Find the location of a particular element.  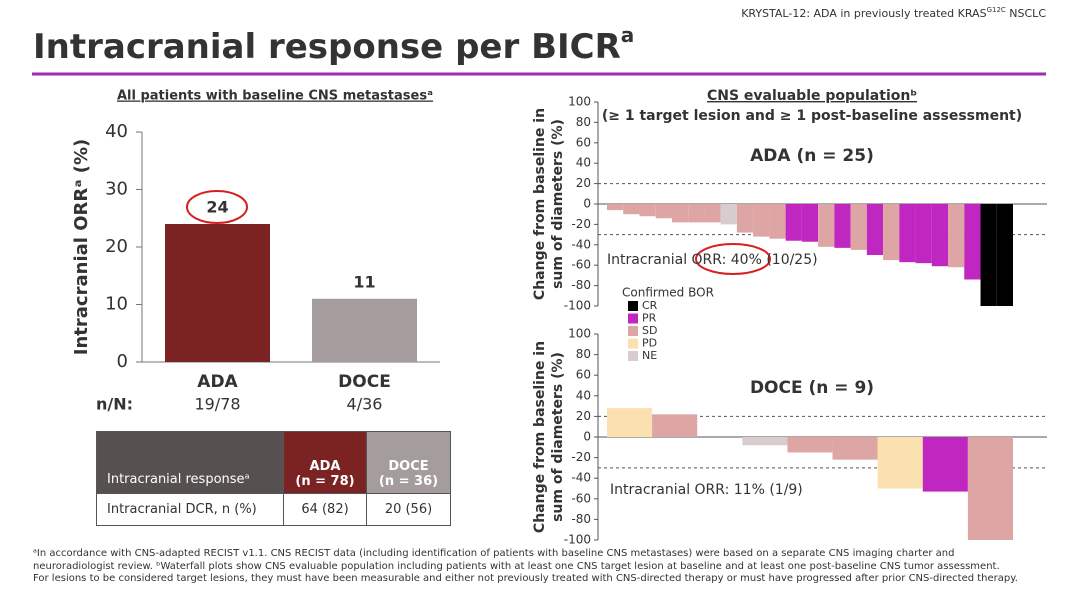

legend-label: CR is located at coordinates (650, 305).